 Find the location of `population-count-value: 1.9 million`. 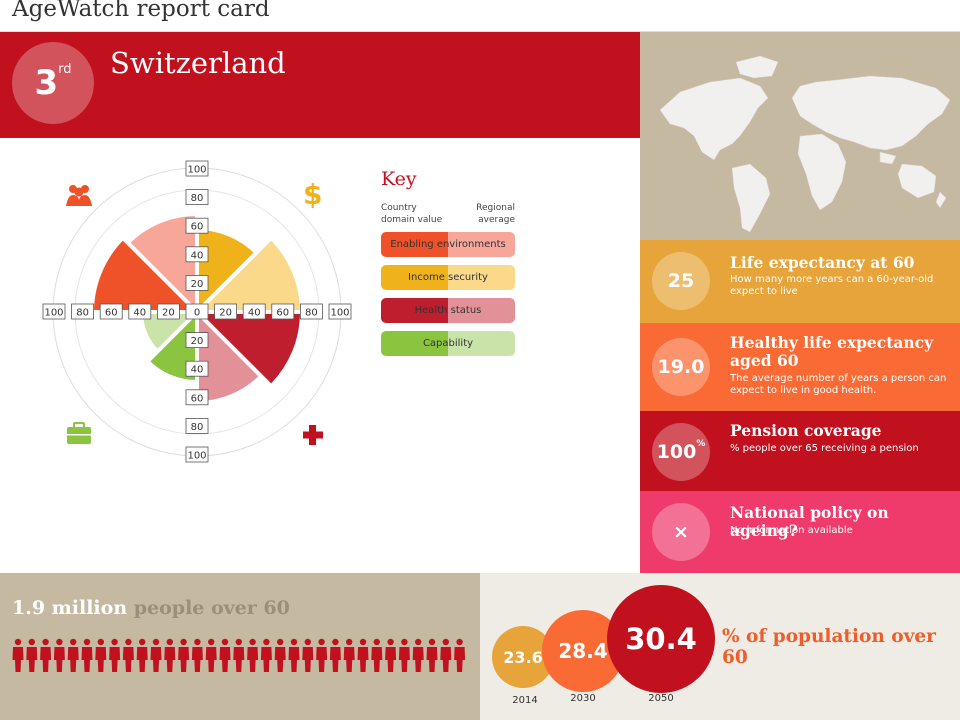

population-count-value: 1.9 million is located at coordinates (70, 608).